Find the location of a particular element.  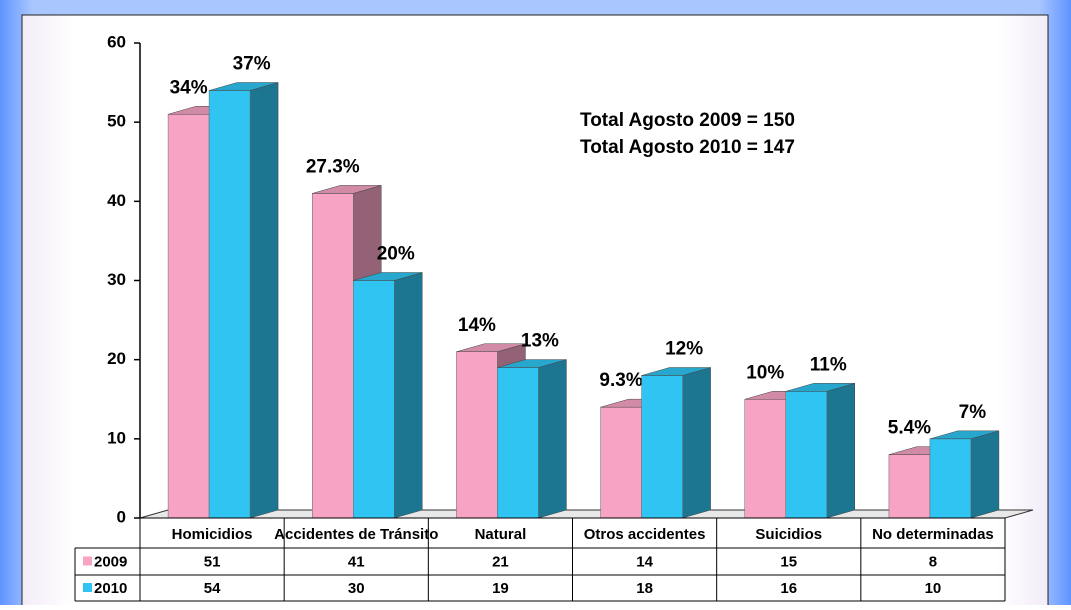

data-label: 37% is located at coordinates (252, 64).